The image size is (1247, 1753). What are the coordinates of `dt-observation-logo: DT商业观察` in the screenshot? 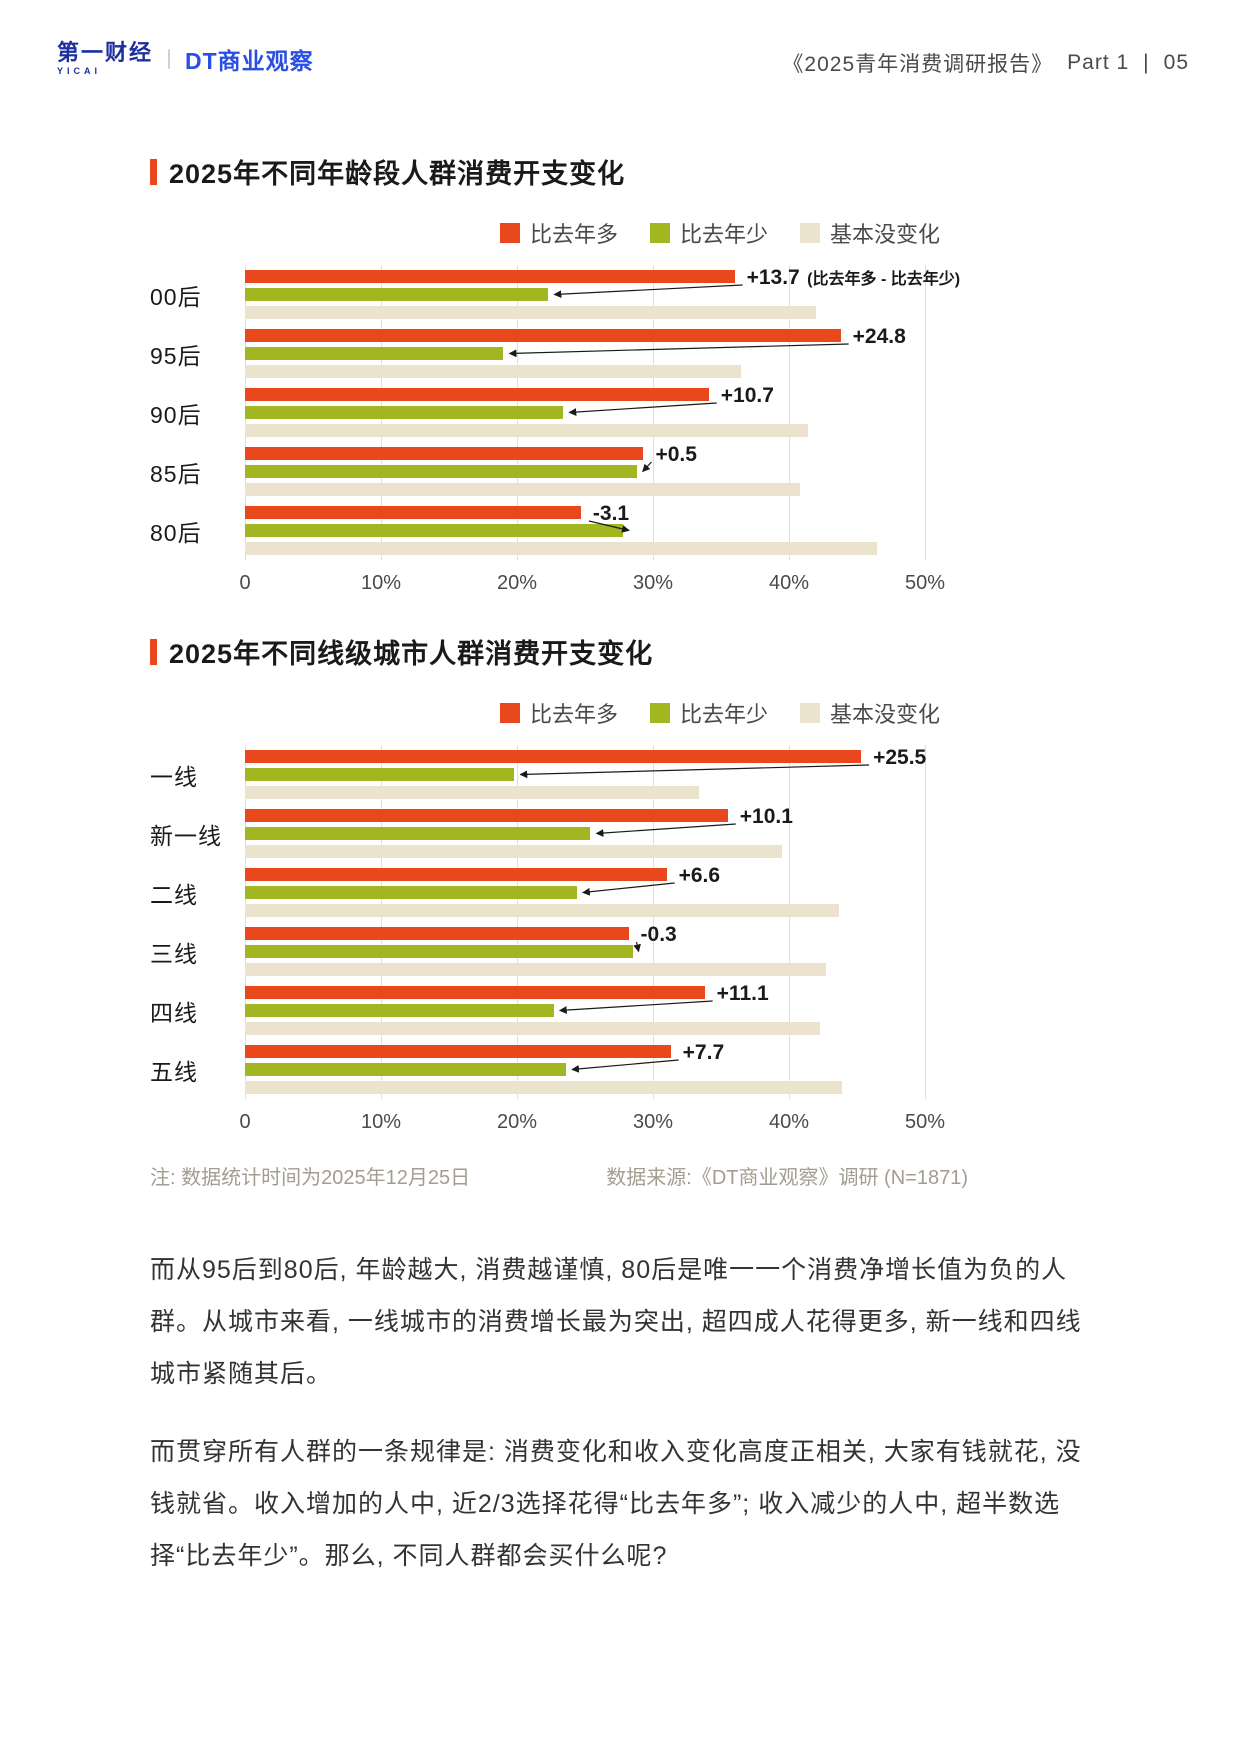 It's located at (249, 61).